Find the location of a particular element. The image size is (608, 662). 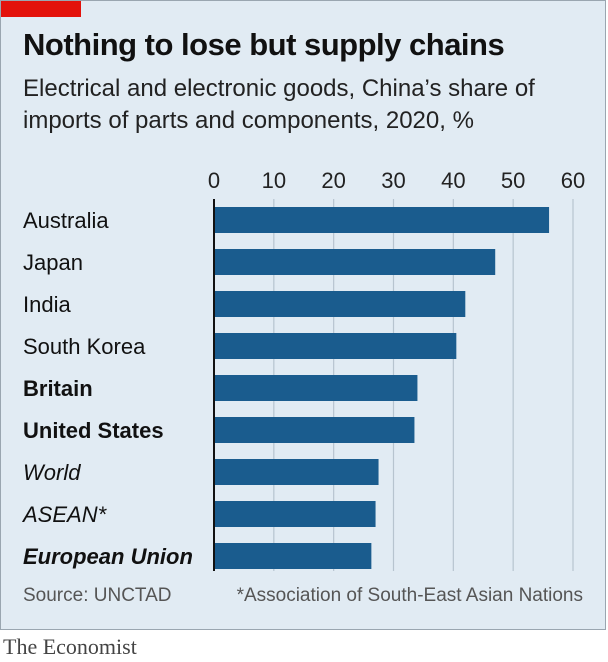

bar-world is located at coordinates (296, 472).